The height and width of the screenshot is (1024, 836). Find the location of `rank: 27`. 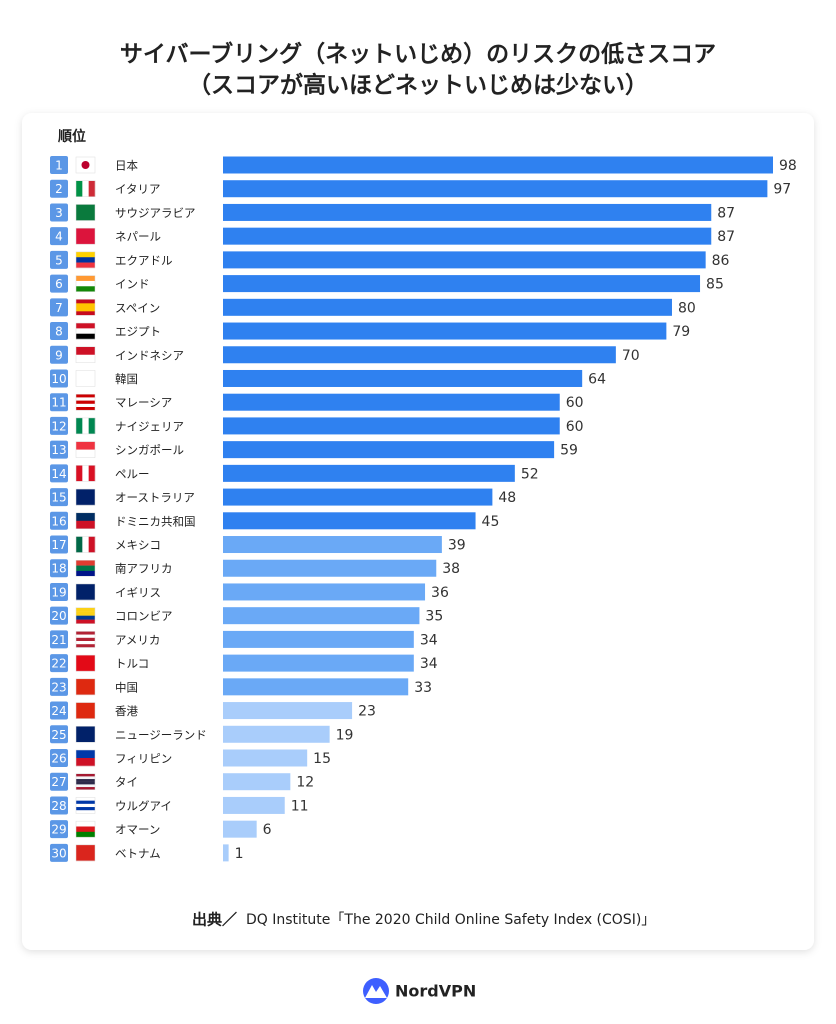

rank: 27 is located at coordinates (58, 782).